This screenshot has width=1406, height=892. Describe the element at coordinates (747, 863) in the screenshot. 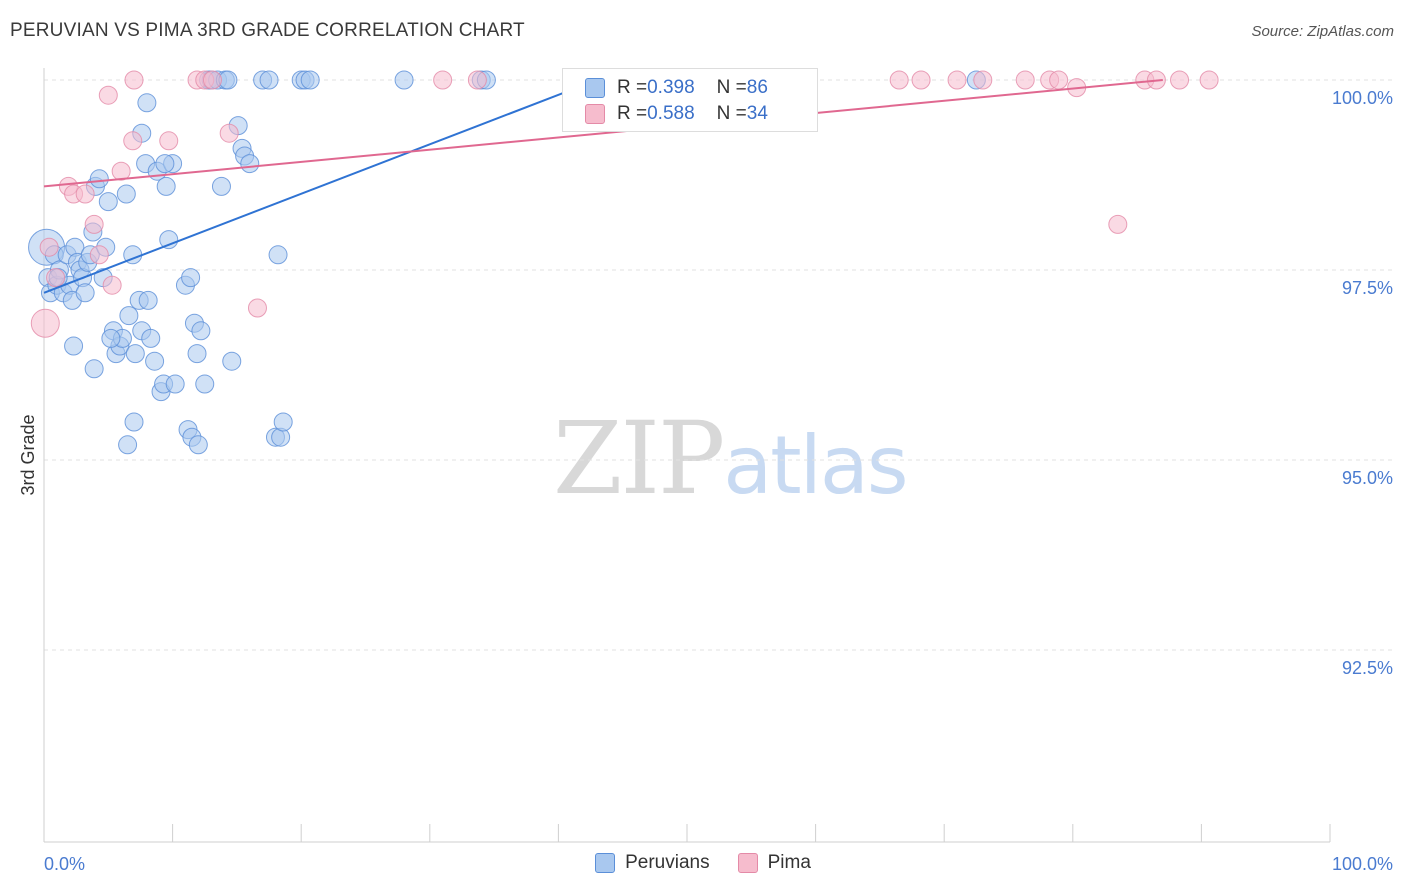

I see `series-swatch-pima` at that location.